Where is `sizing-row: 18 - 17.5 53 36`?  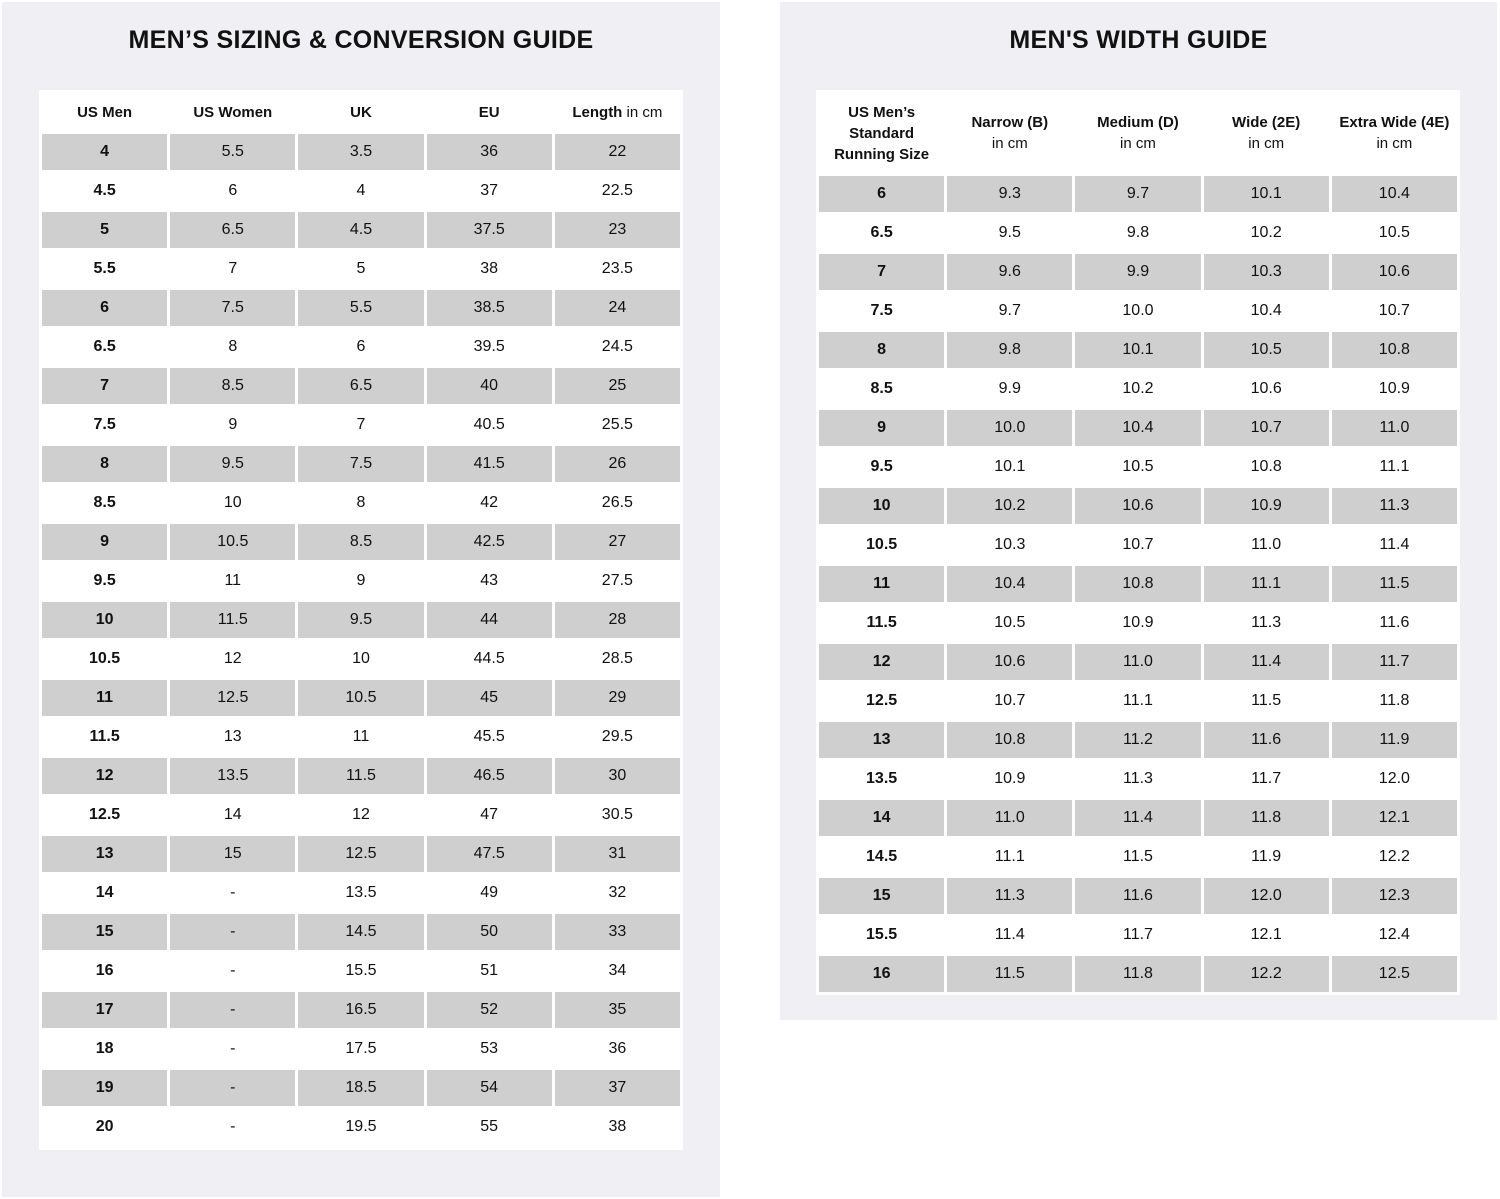 sizing-row: 18 - 17.5 53 36 is located at coordinates (361, 1049).